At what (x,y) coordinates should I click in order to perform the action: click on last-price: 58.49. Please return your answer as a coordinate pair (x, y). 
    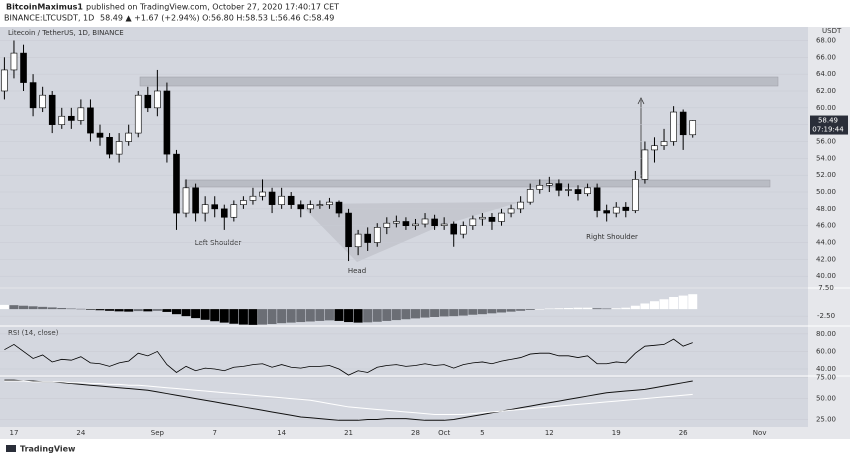
    Looking at the image, I should click on (828, 121).